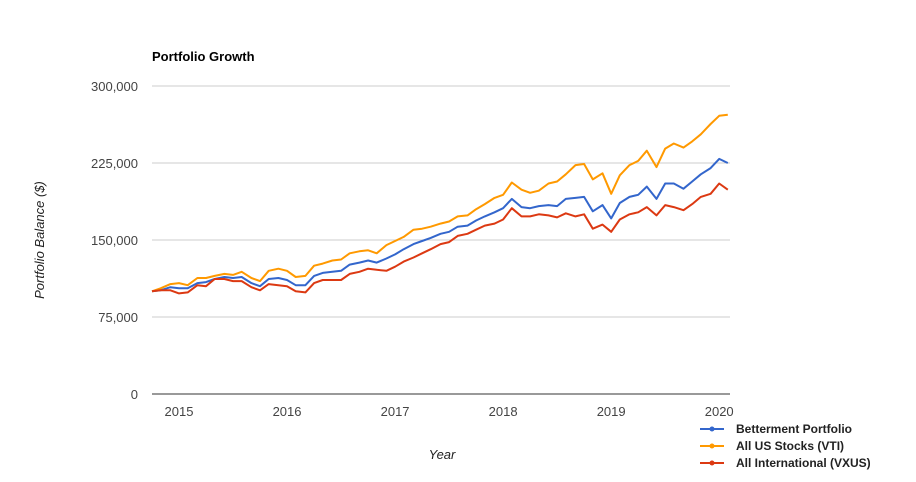 This screenshot has width=916, height=482. What do you see at coordinates (118, 317) in the screenshot?
I see `y-tick-label: 75,000` at bounding box center [118, 317].